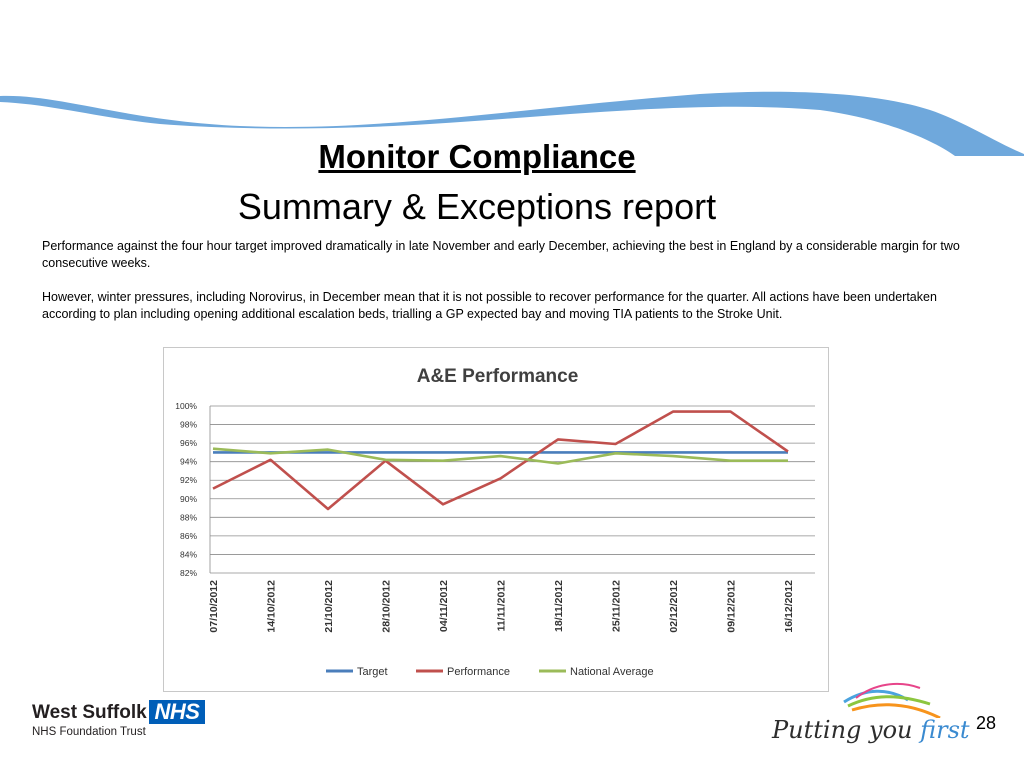 This screenshot has width=1024, height=768. What do you see at coordinates (477, 206) in the screenshot?
I see `slide-subtitle: Summary & Exceptions report` at bounding box center [477, 206].